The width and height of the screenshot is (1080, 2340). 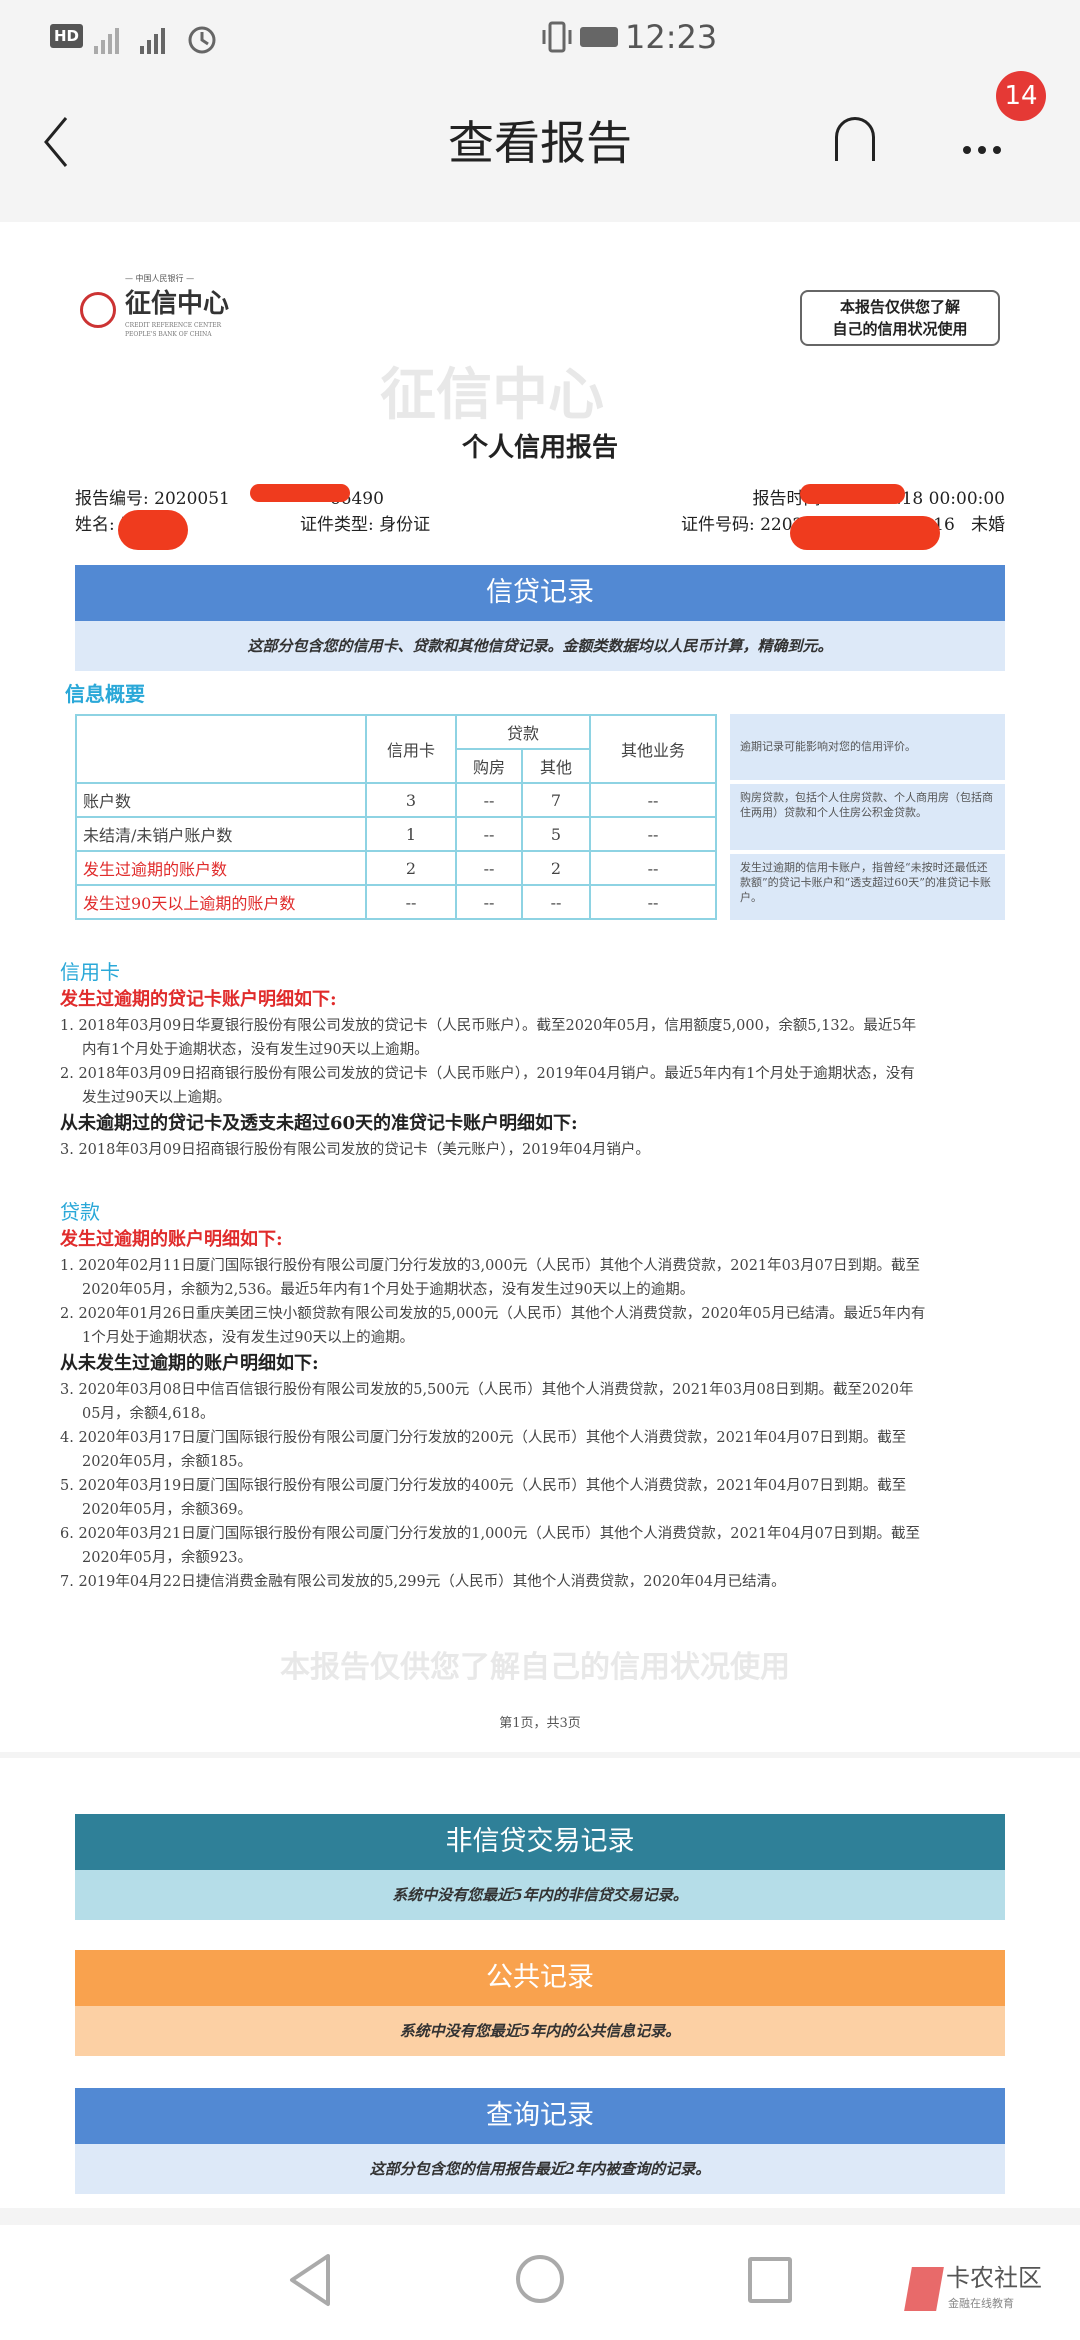 I want to click on value: 2020051, so click(x=192, y=499).